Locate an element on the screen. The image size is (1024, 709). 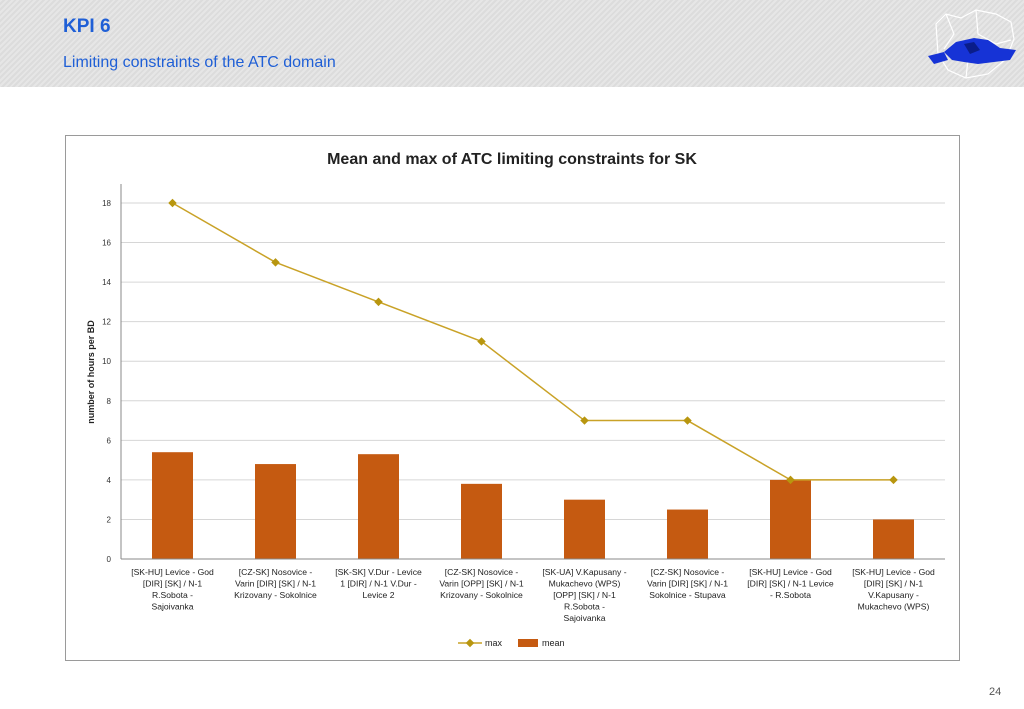
x-tick-label-line: [DIR] [SK] / N-1 Levice is located at coordinates (790, 584).